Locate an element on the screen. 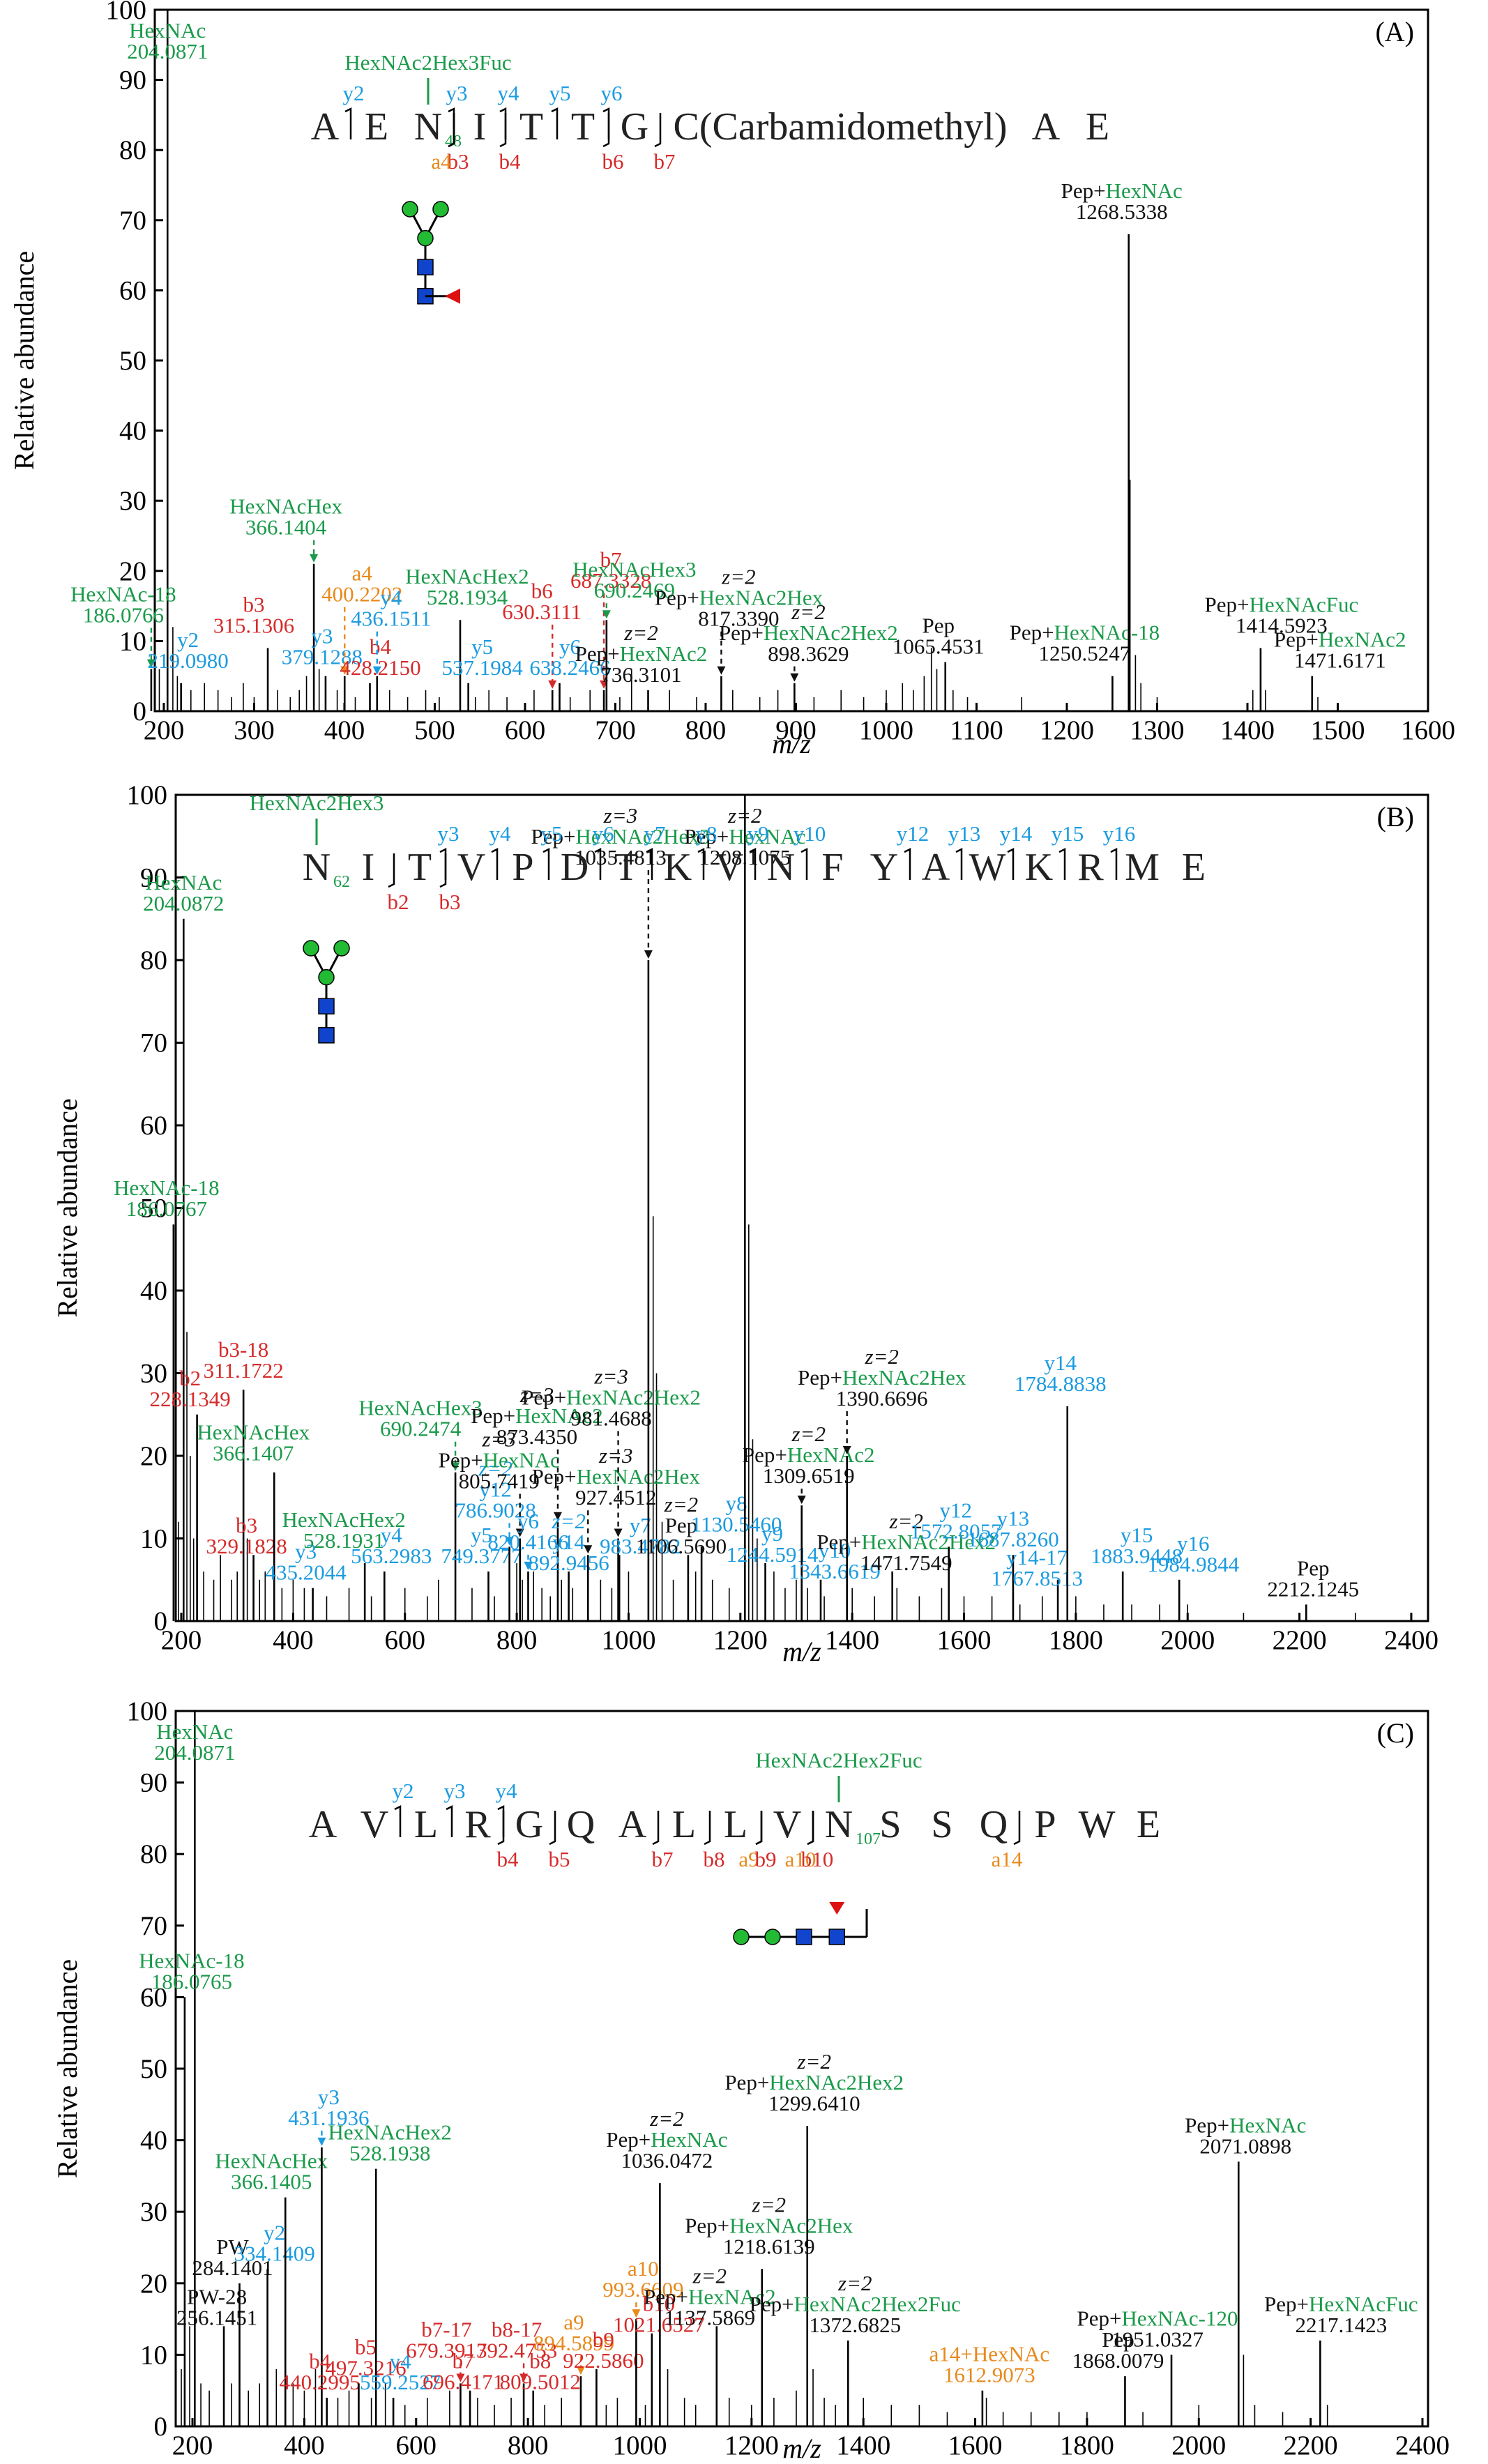  peak-label-line: 736.3101 is located at coordinates (640, 674).